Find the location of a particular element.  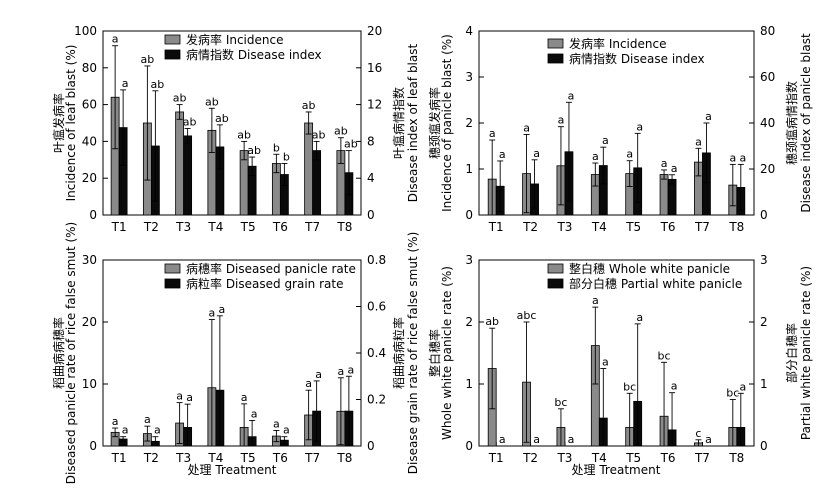

y-axis-title-right: 穗颈瘟病情指数 Disease index of panicle blast is located at coordinates (798, 123).